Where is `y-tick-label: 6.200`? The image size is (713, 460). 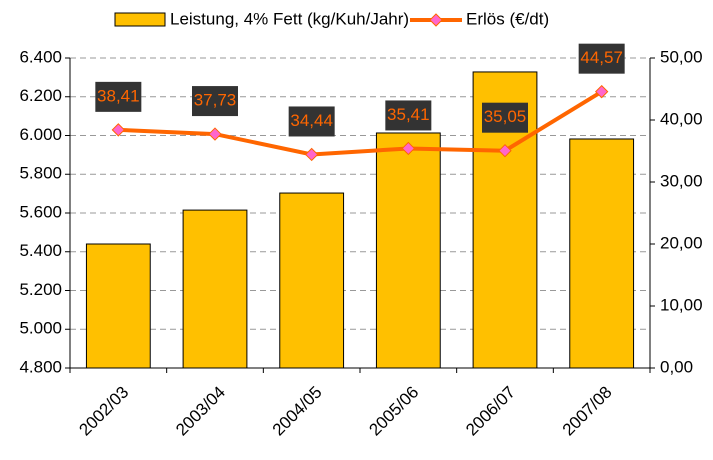
y-tick-label: 6.200 is located at coordinates (40, 95).